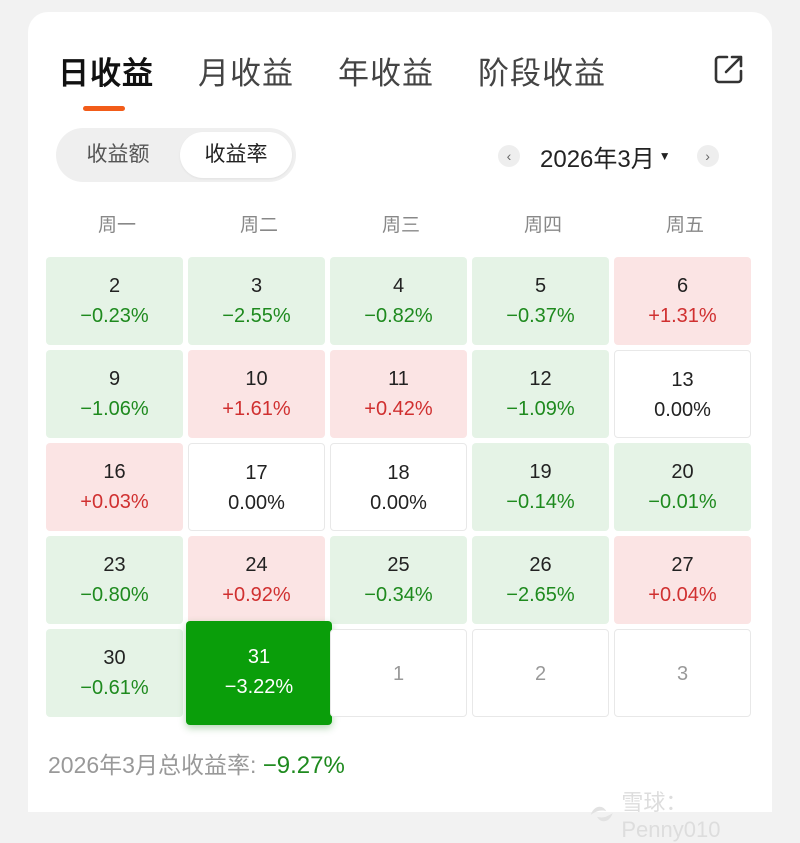 The height and width of the screenshot is (843, 800). What do you see at coordinates (684, 225) in the screenshot?
I see `weekday-label: 周五` at bounding box center [684, 225].